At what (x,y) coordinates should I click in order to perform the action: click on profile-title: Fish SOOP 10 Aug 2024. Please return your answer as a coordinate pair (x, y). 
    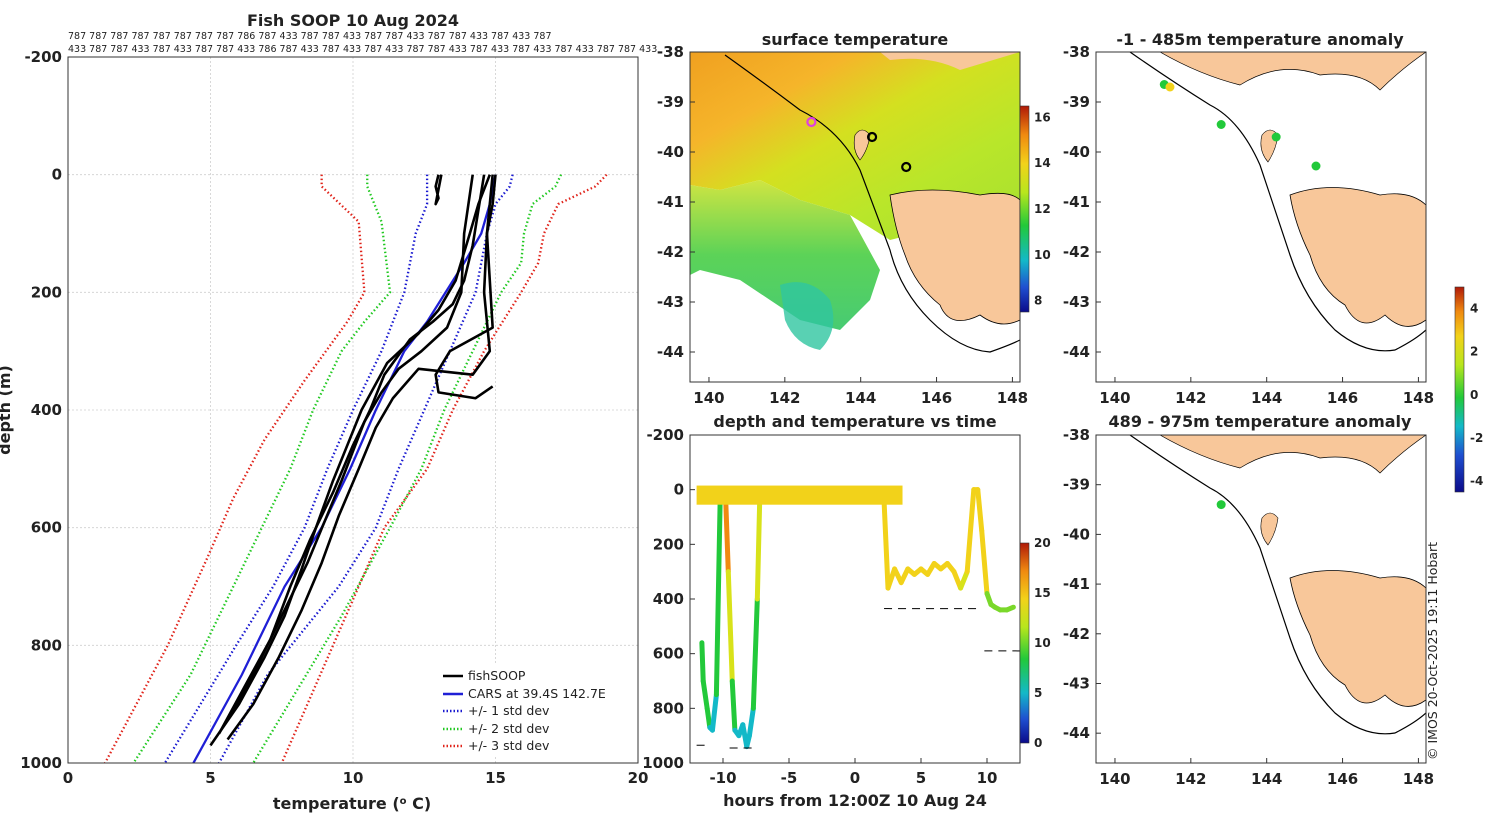
    Looking at the image, I should click on (353, 20).